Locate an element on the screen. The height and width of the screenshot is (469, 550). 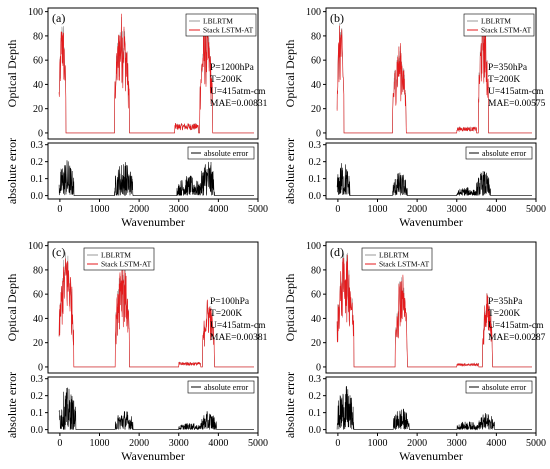
panel-label: (d) is located at coordinates (337, 252).